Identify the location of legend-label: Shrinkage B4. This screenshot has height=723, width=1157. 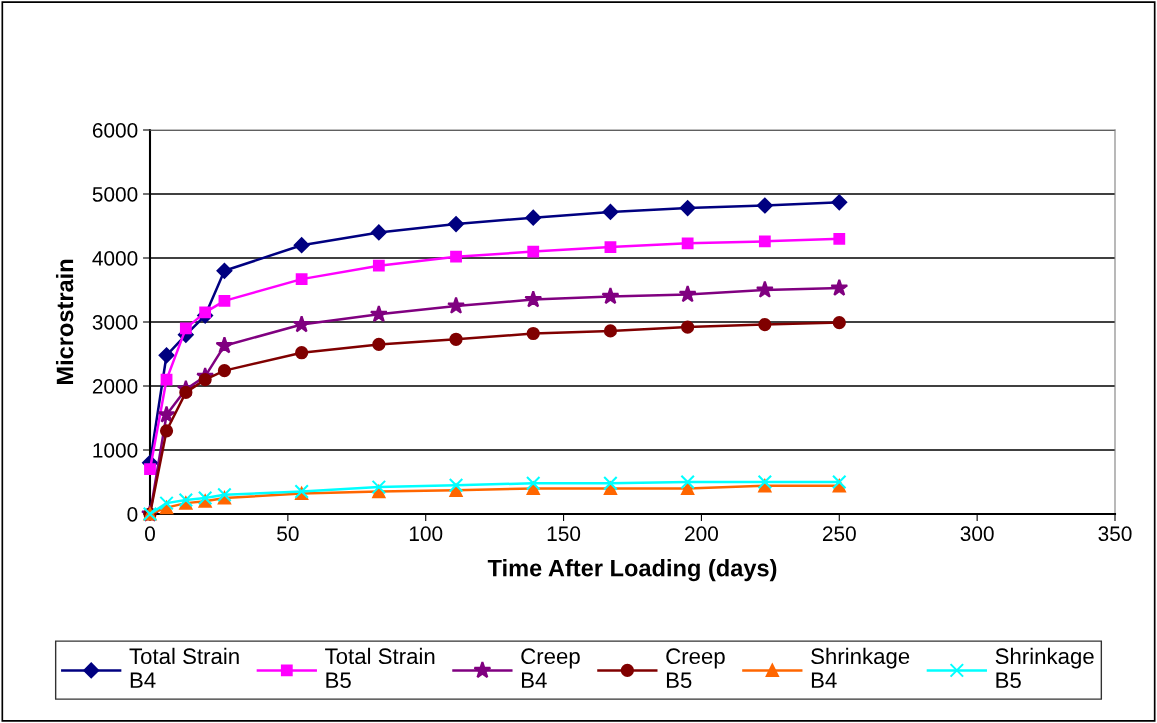
(860, 667).